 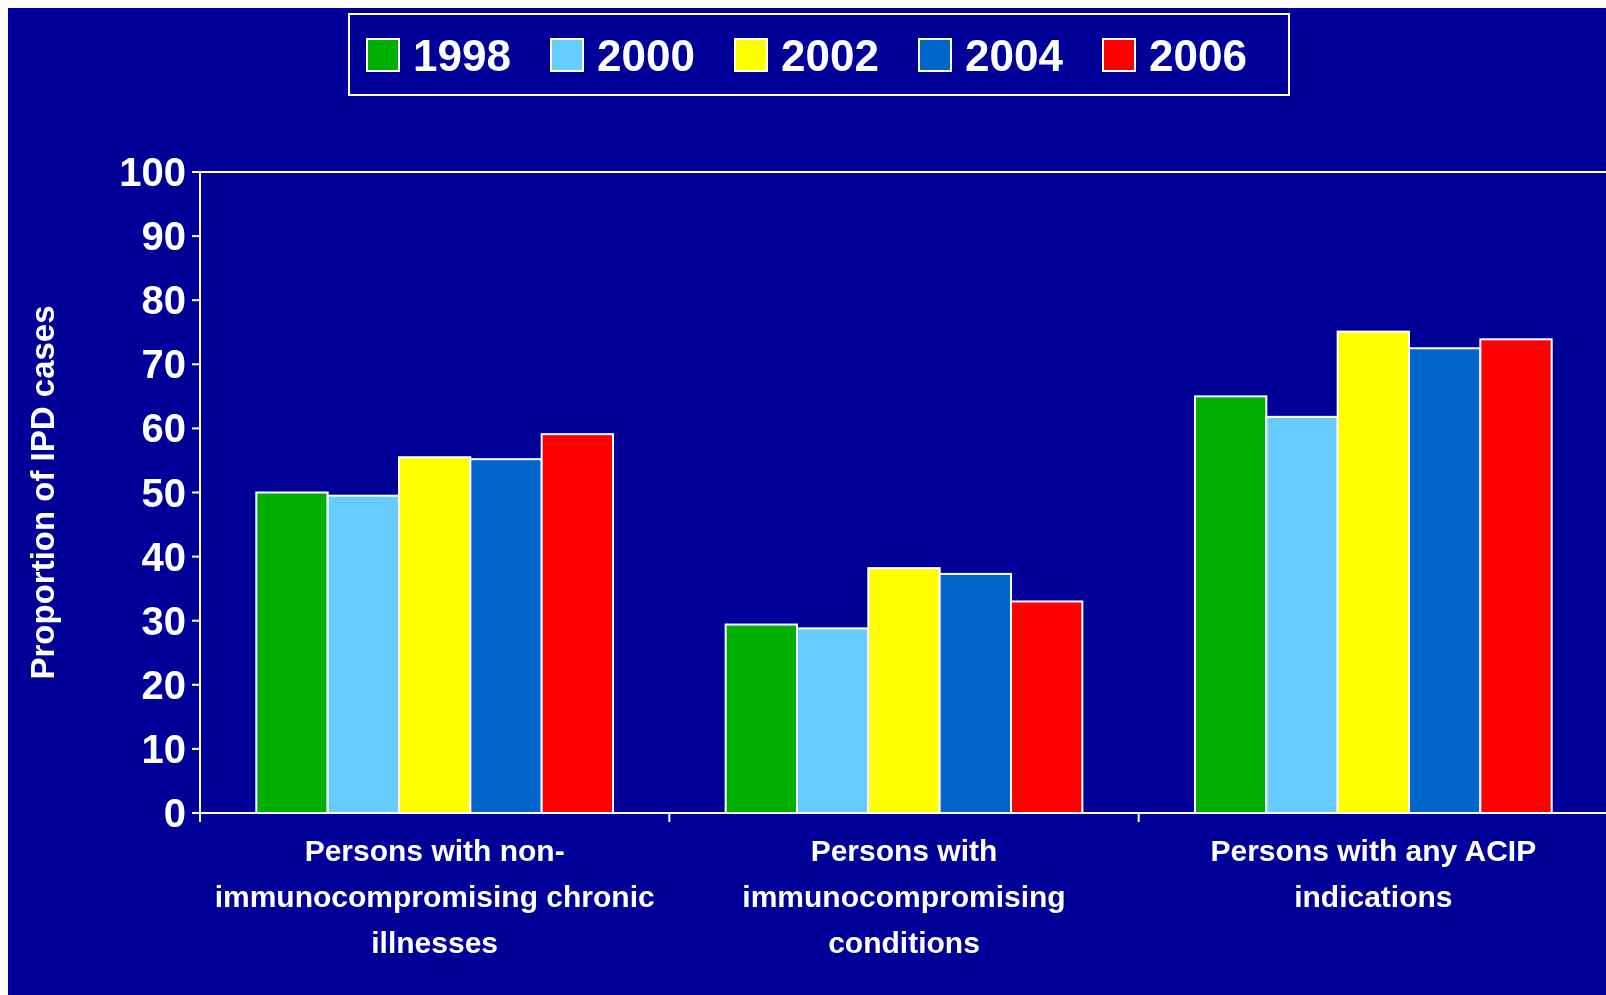 I want to click on y-tick-label: 50, so click(x=163, y=492).